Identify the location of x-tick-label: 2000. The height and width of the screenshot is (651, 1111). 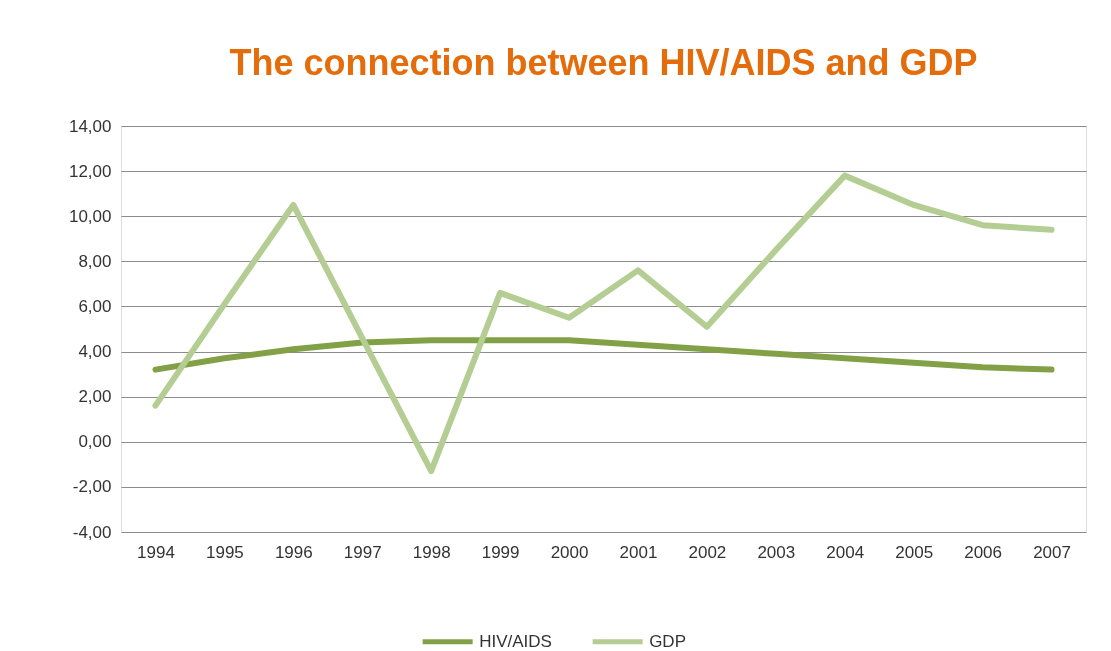
(569, 552).